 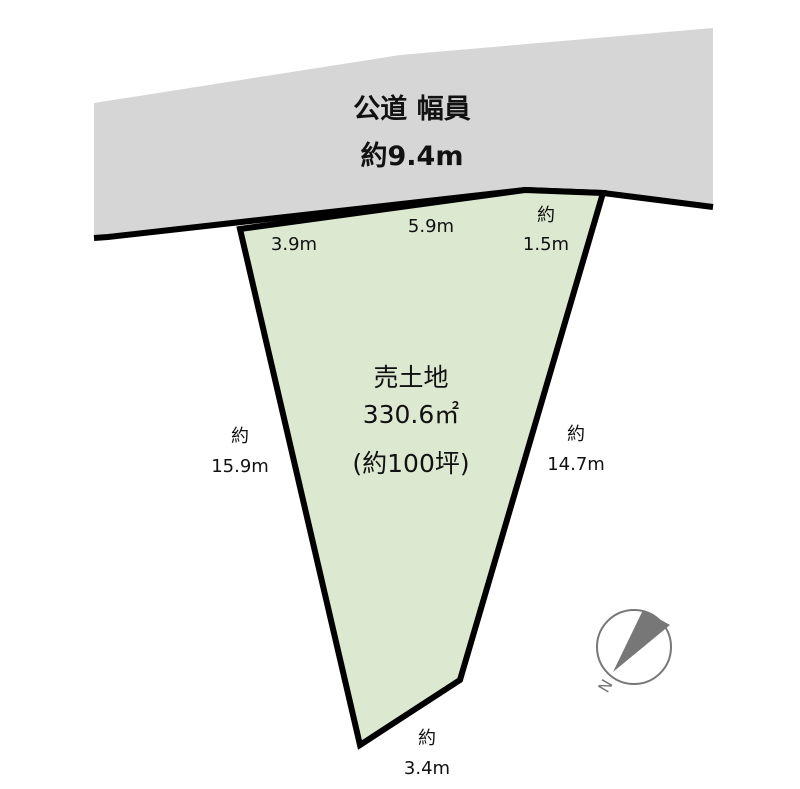 What do you see at coordinates (240, 436) in the screenshot?
I see `dim-left-prefix: 約` at bounding box center [240, 436].